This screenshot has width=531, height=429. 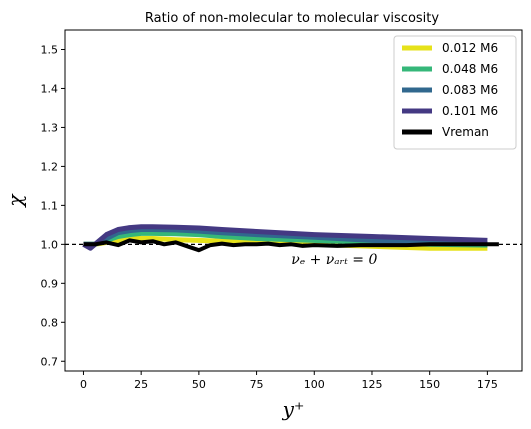 I want to click on x-tick-label: 100, so click(x=314, y=384).